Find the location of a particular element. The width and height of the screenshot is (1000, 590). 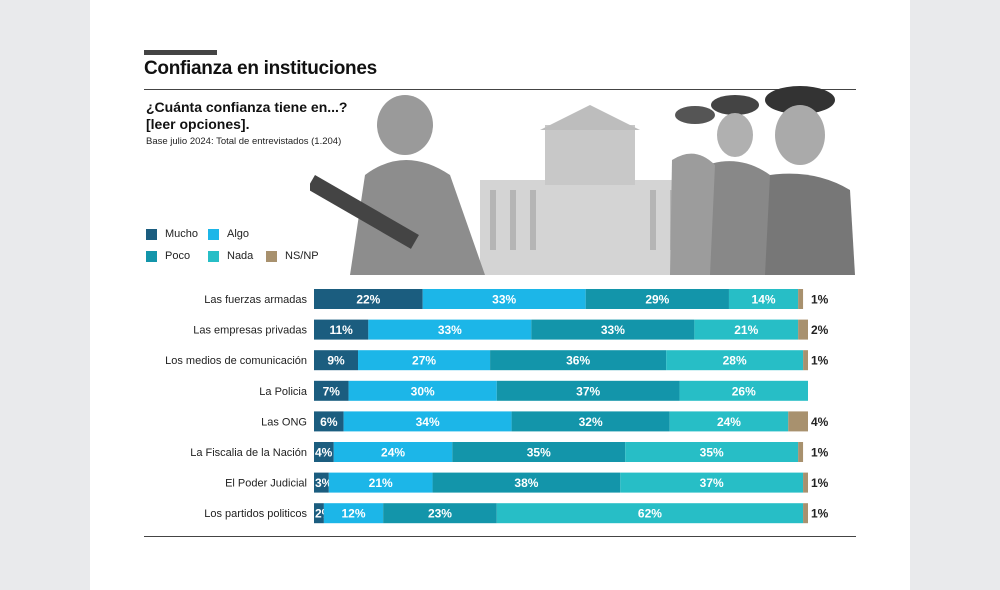

category-label: Los medios de comunicación is located at coordinates (236, 361).